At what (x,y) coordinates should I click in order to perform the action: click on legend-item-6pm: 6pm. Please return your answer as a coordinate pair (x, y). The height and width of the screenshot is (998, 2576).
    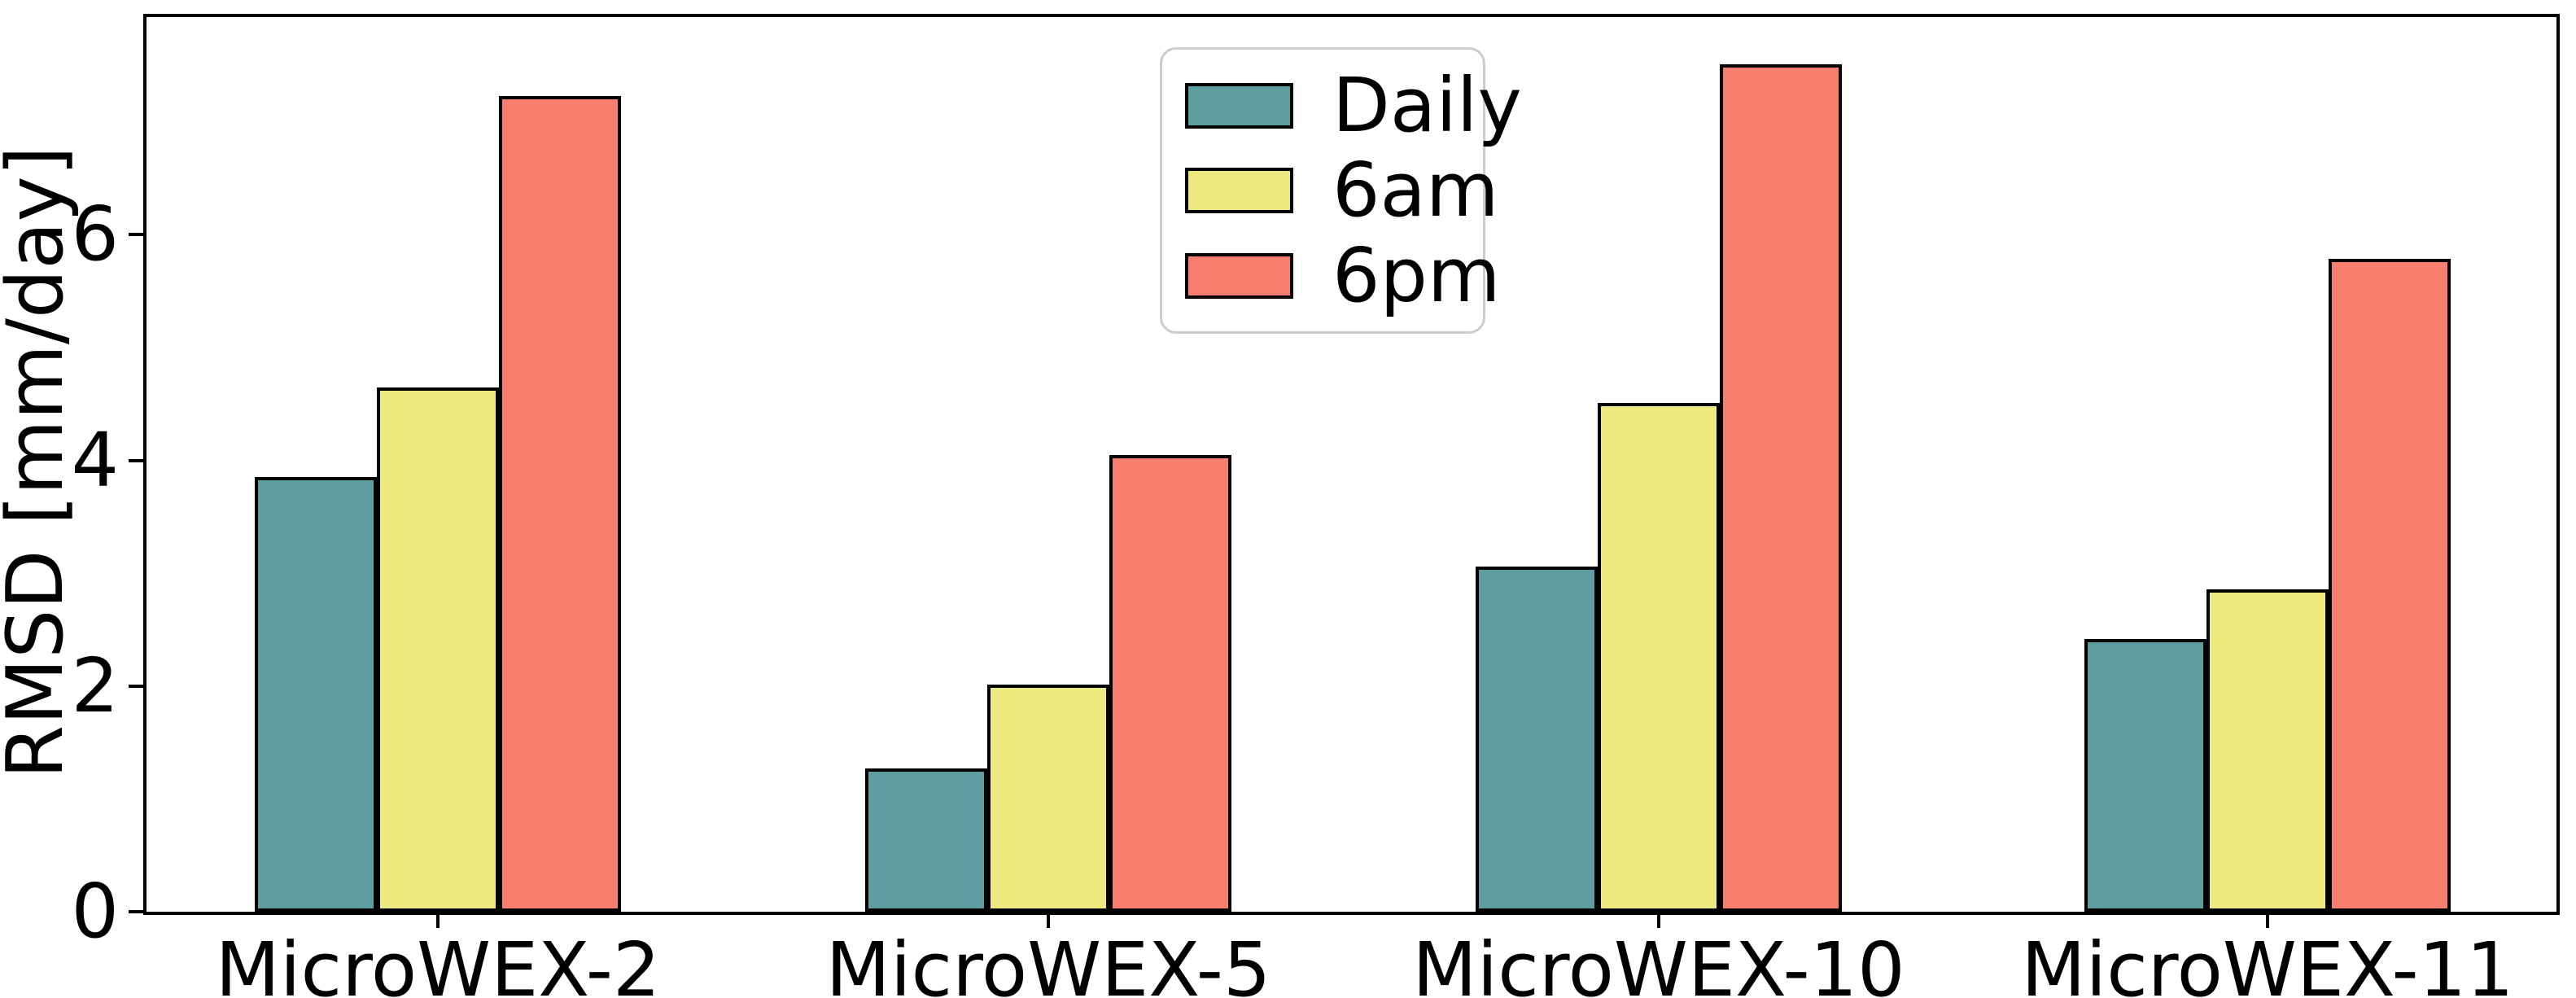
    Looking at the image, I should click on (1343, 275).